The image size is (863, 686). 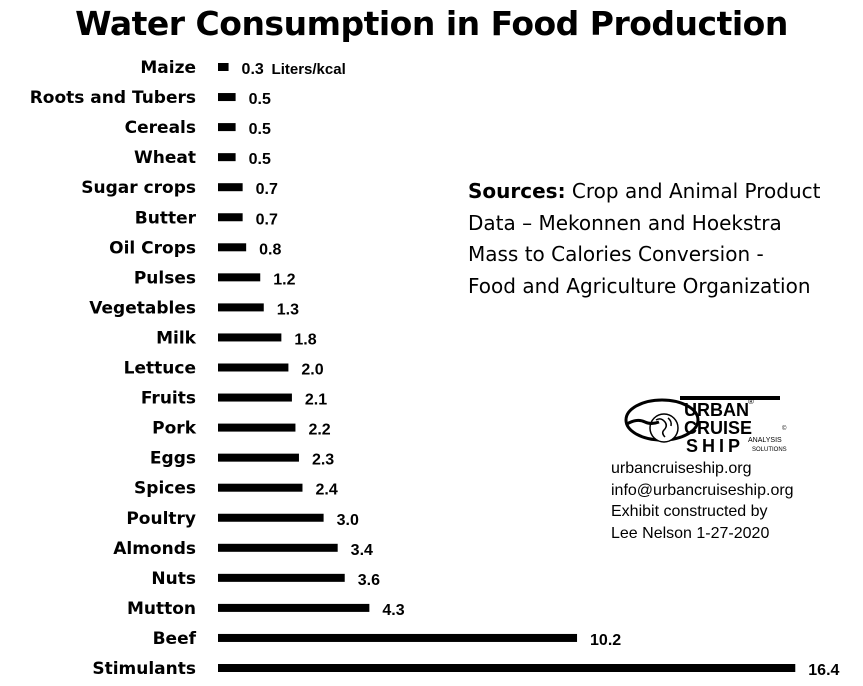 I want to click on value-label: 2.4, so click(x=326, y=490).